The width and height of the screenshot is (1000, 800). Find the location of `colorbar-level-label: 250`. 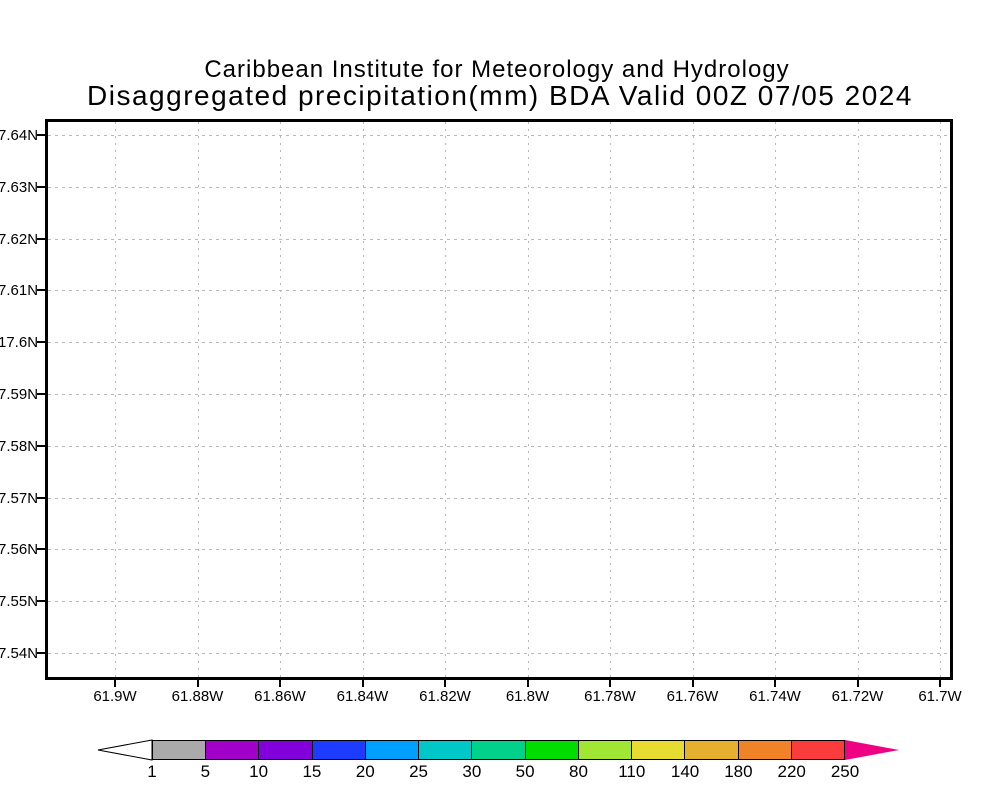

colorbar-level-label: 250 is located at coordinates (845, 771).